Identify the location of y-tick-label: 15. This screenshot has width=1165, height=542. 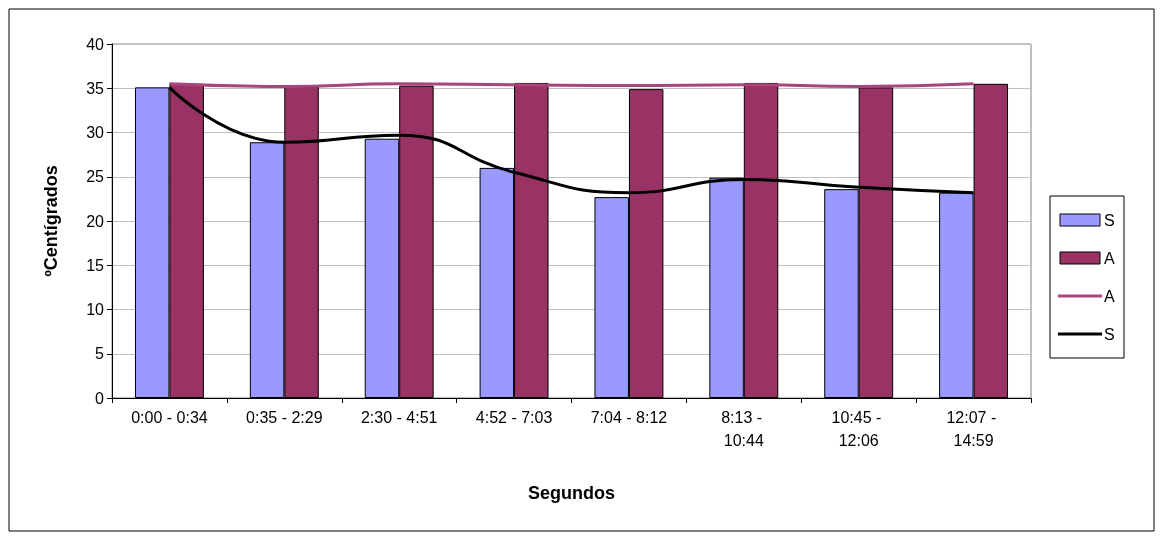
(95, 265).